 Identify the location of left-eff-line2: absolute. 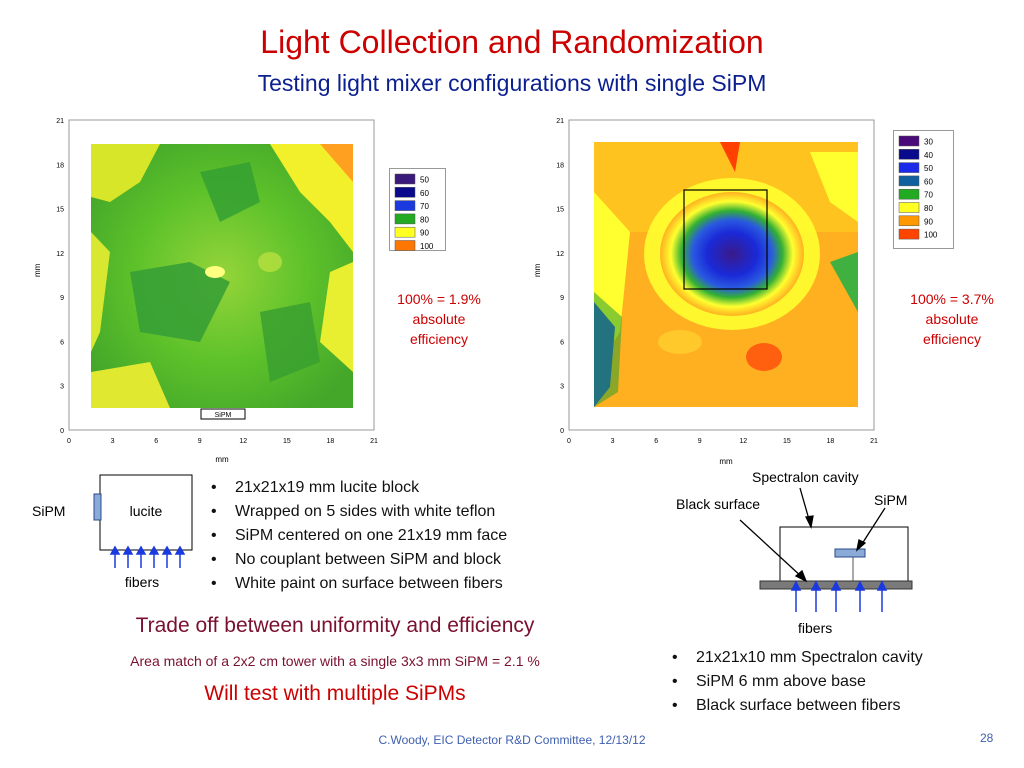
(439, 319).